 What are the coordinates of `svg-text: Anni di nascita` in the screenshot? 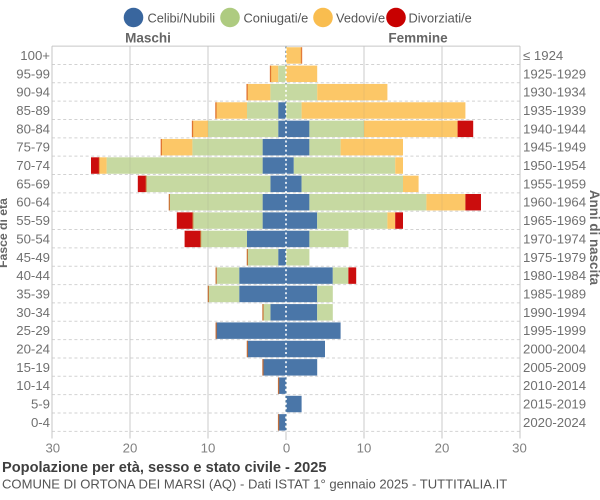 It's located at (593, 238).